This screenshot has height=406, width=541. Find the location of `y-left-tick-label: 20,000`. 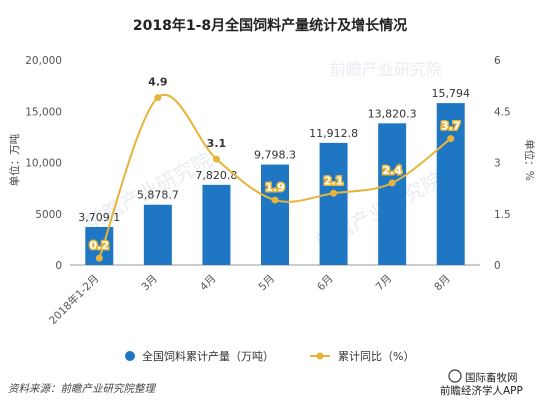

y-left-tick-label: 20,000 is located at coordinates (43, 61).